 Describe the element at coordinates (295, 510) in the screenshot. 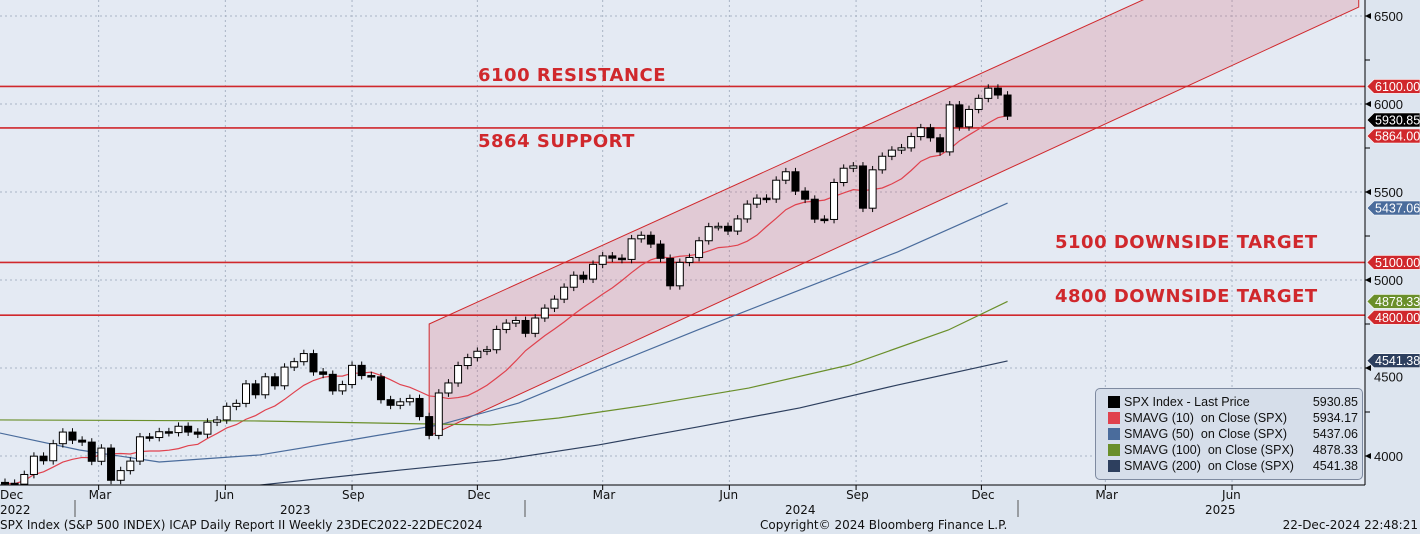

I see `x-year-label: 2023` at that location.